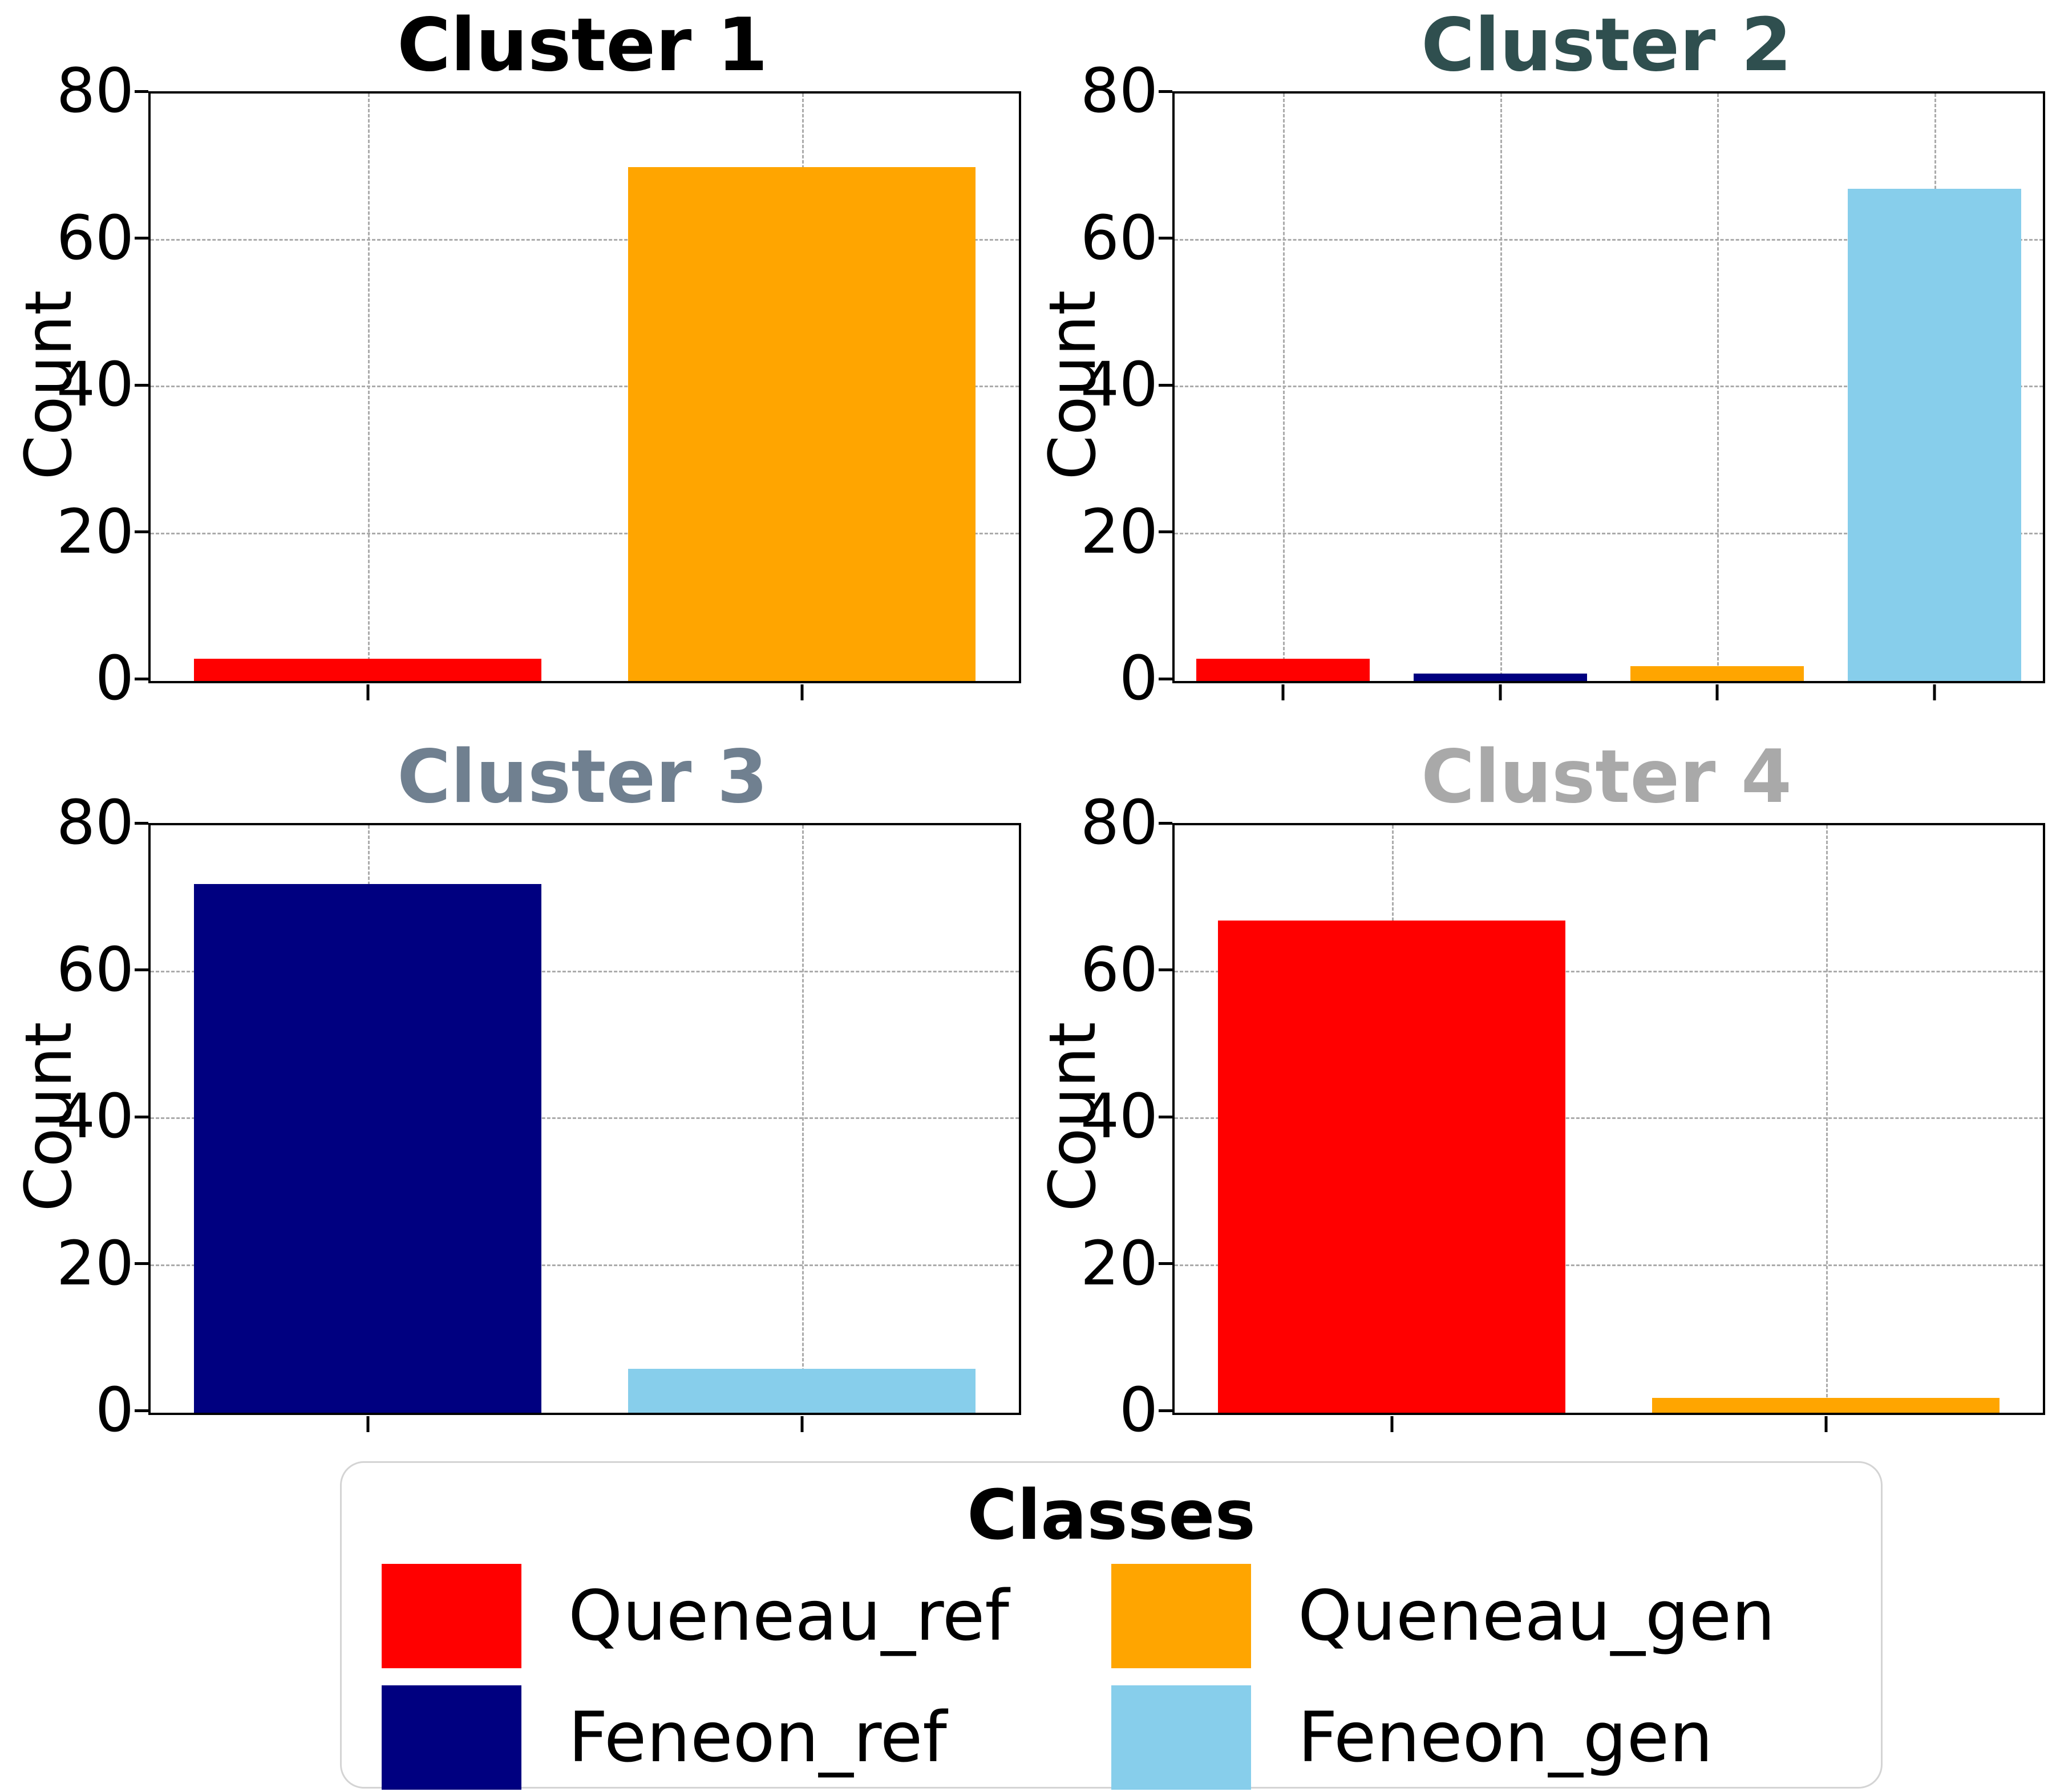 The height and width of the screenshot is (1792, 2048). Describe the element at coordinates (1536, 1615) in the screenshot. I see `legend-label: Queneau_gen` at that location.